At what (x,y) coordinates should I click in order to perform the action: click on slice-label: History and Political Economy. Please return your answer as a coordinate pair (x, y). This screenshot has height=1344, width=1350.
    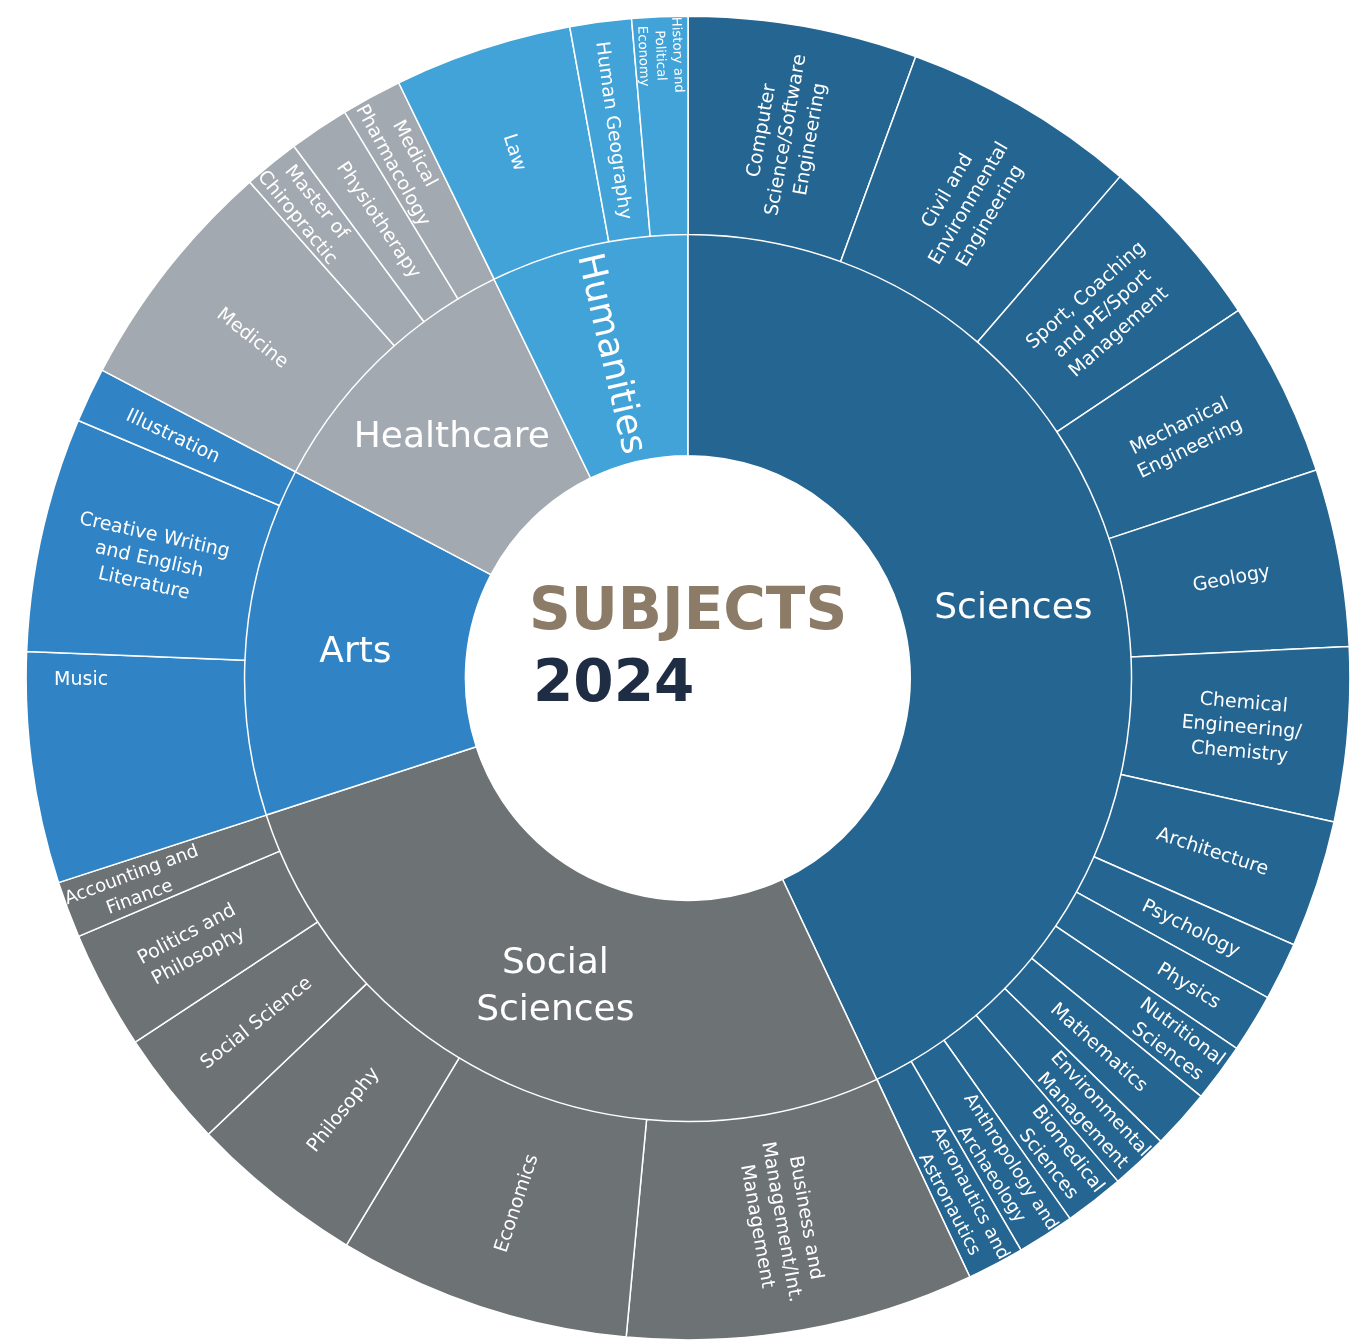
    Looking at the image, I should click on (661, 54).